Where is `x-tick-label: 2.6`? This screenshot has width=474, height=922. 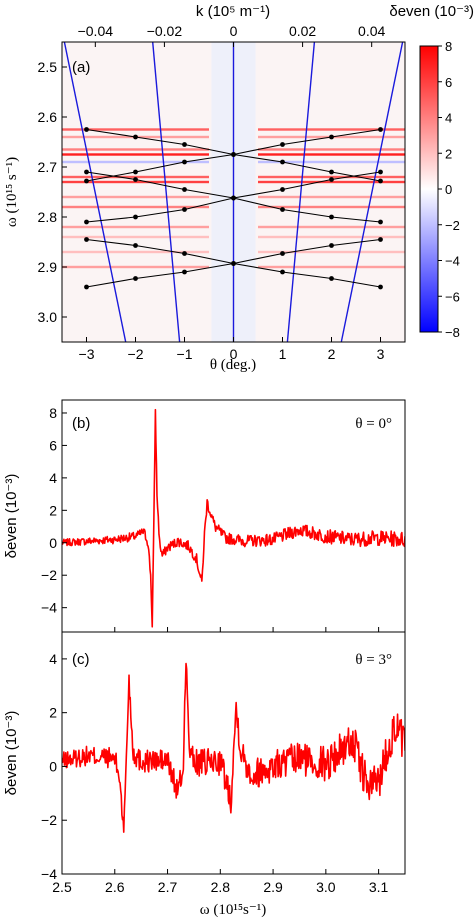
x-tick-label: 2.6 is located at coordinates (115, 887).